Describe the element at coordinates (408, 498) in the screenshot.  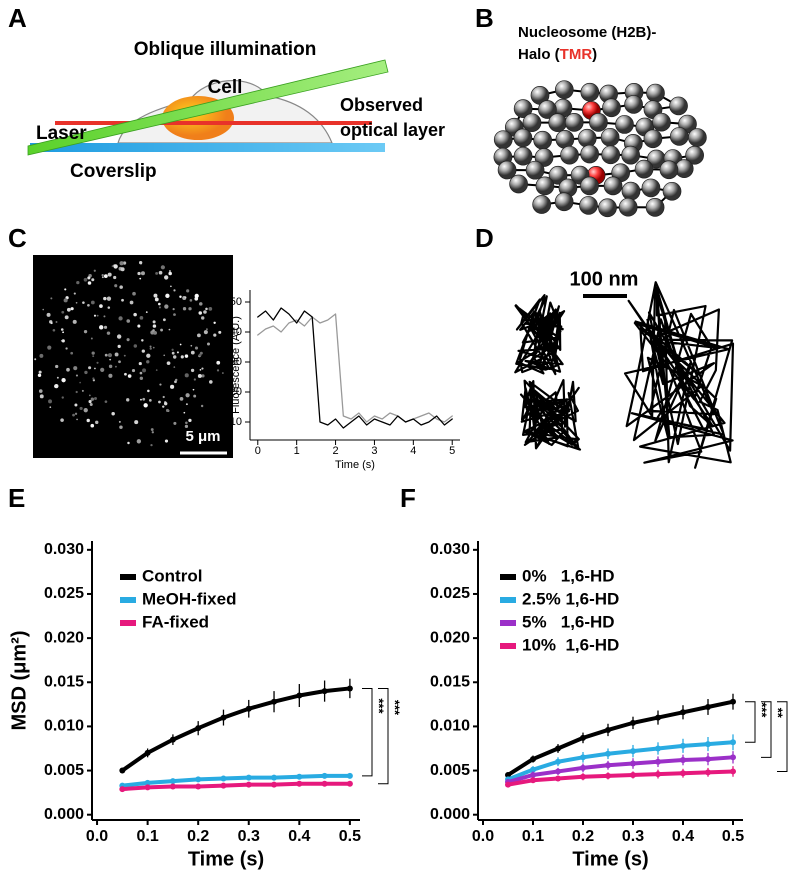
I see `panel-label: F` at that location.